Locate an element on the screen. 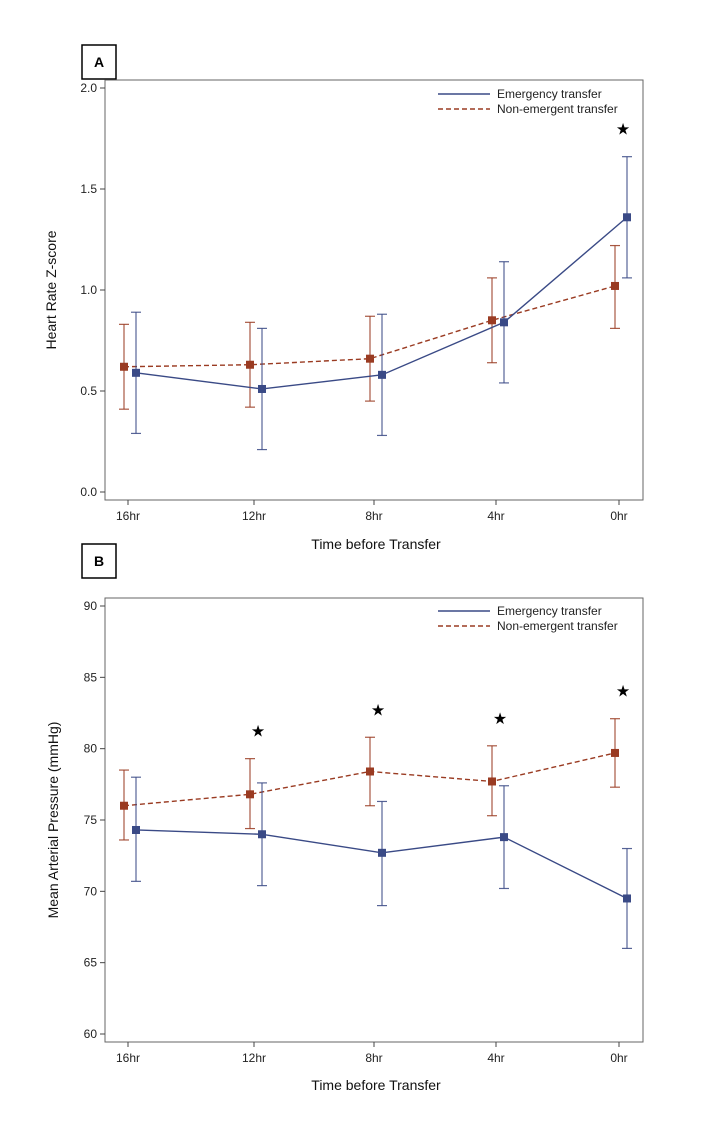 This screenshot has width=712, height=1144. series-line is located at coordinates (369, 326).